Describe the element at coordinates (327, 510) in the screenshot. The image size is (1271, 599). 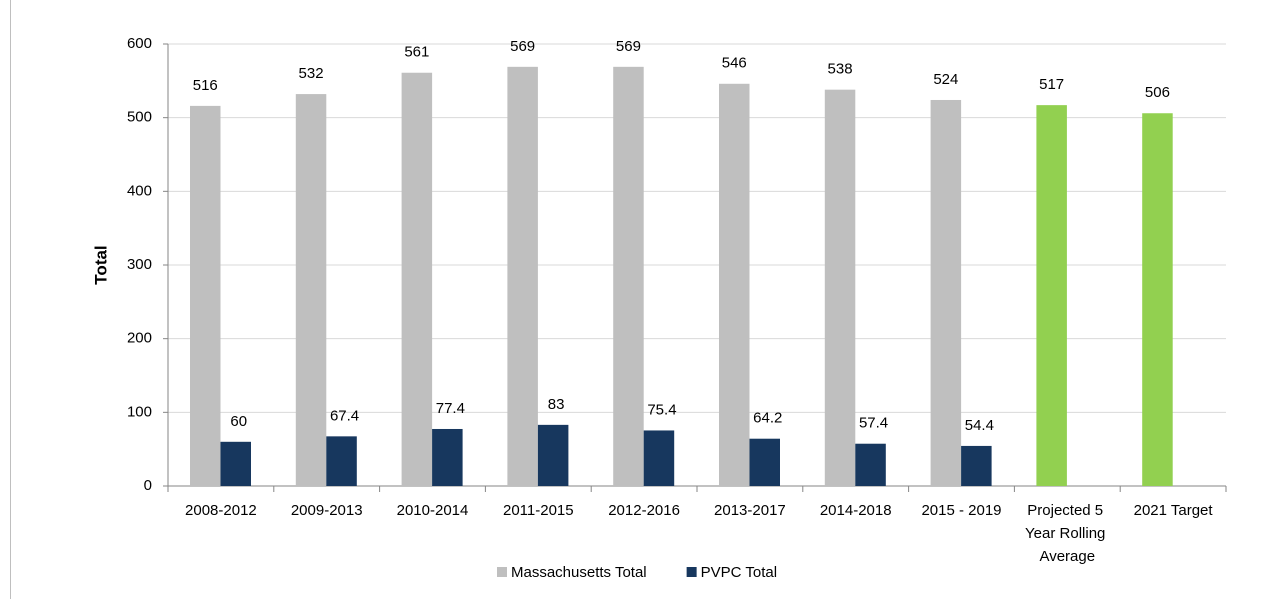
I see `x-tick-label: 2009-2013` at that location.